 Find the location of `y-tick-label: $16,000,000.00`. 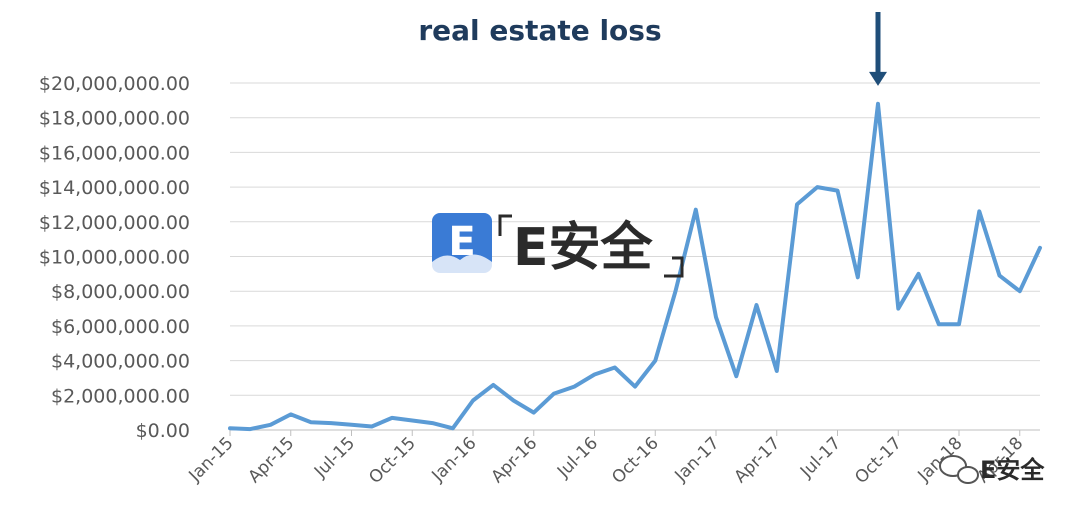

y-tick-label: $16,000,000.00 is located at coordinates (114, 153).